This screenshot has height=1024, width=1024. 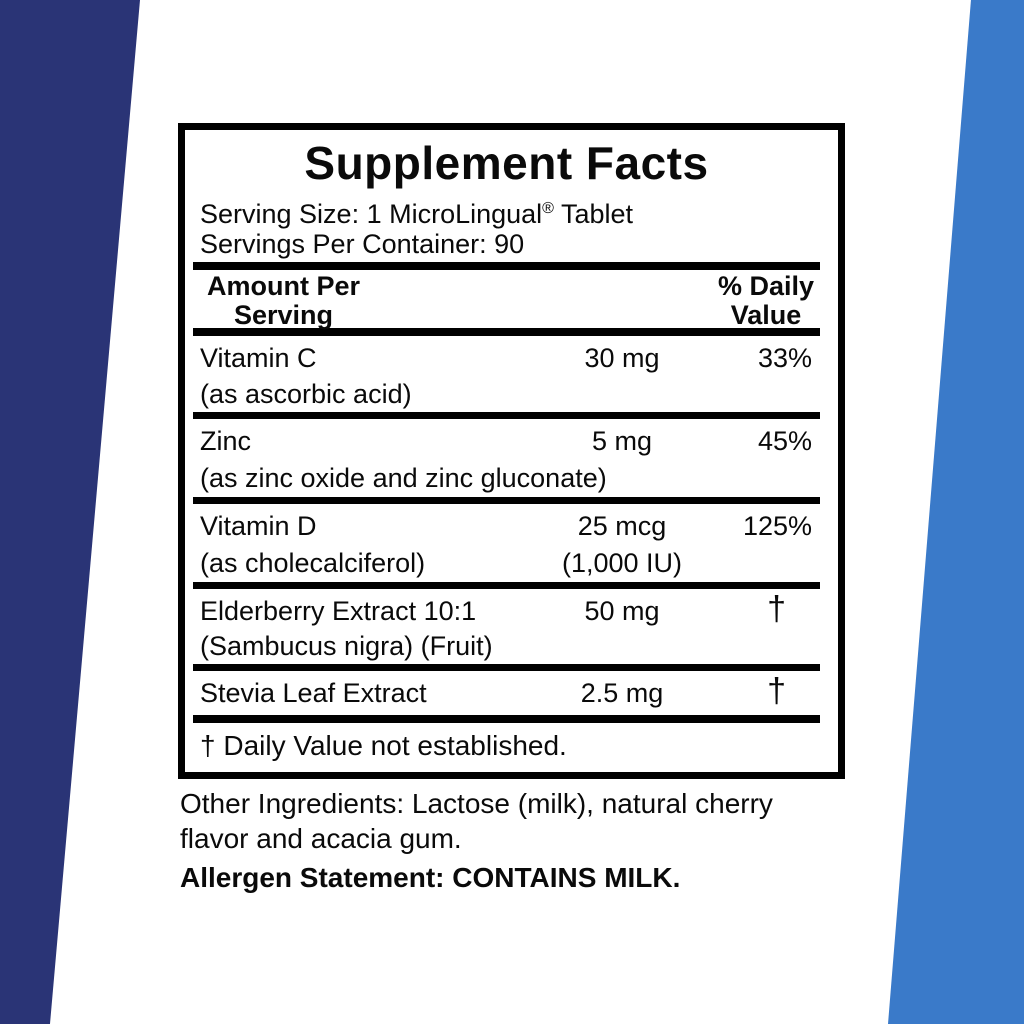 I want to click on panel-title: Supplement Facts, so click(x=506, y=163).